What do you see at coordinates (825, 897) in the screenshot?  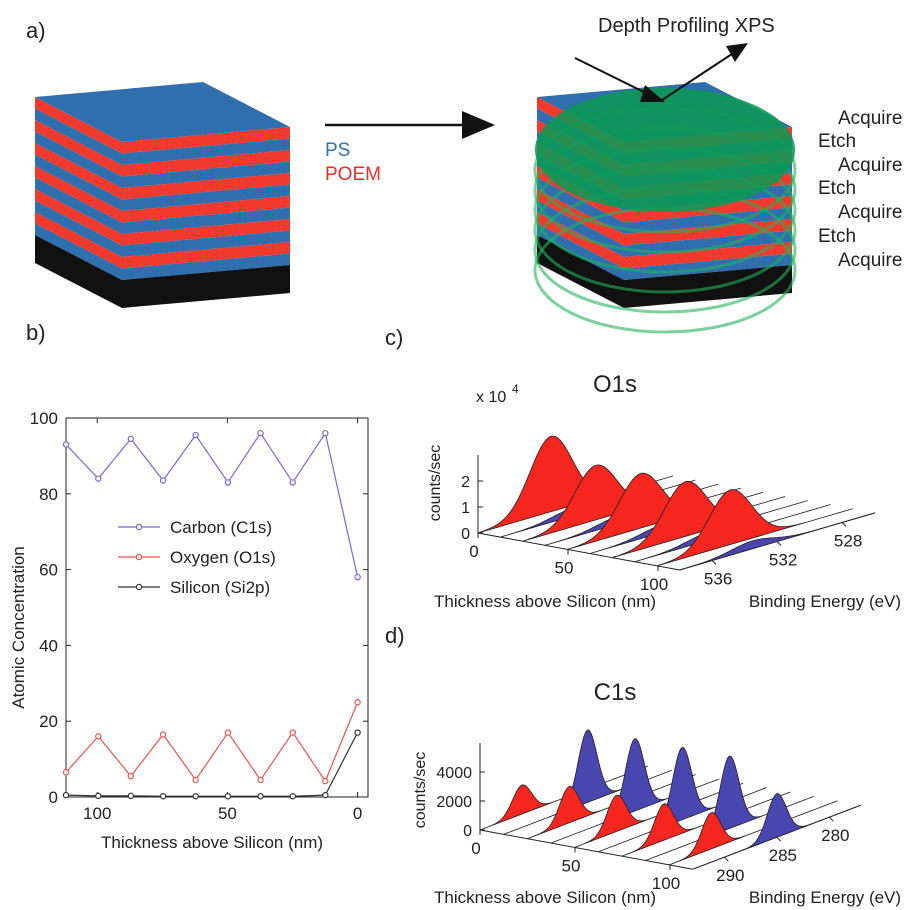 I see `z-axis-label: Binding Energy (eV)` at bounding box center [825, 897].